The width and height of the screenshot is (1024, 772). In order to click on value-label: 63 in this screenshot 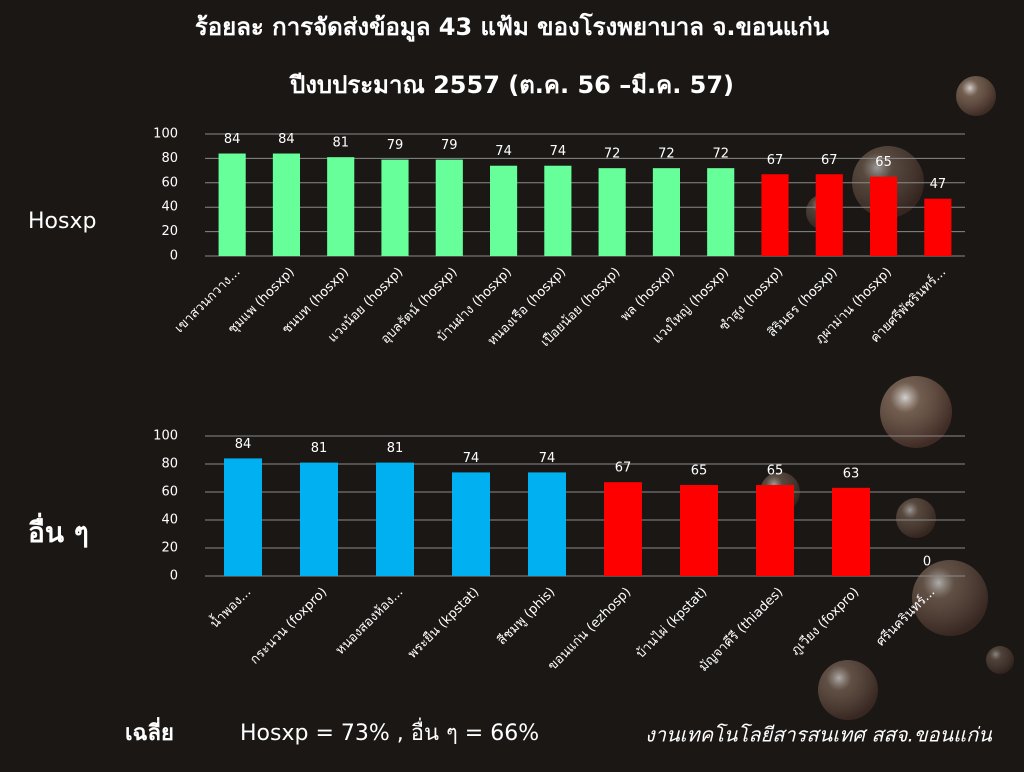, I will do `click(851, 473)`.